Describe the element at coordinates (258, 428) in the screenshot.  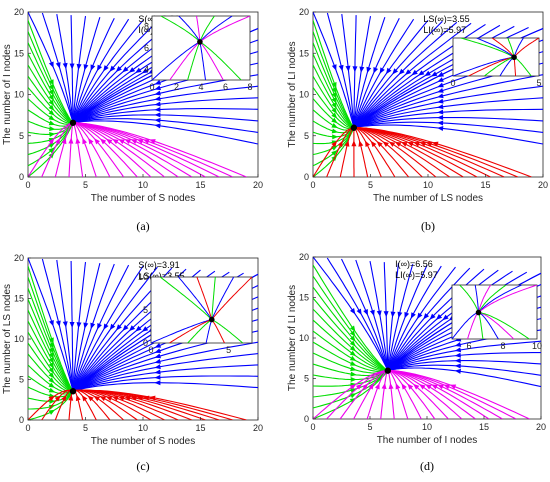
I see `x-tick-label: 20` at that location.